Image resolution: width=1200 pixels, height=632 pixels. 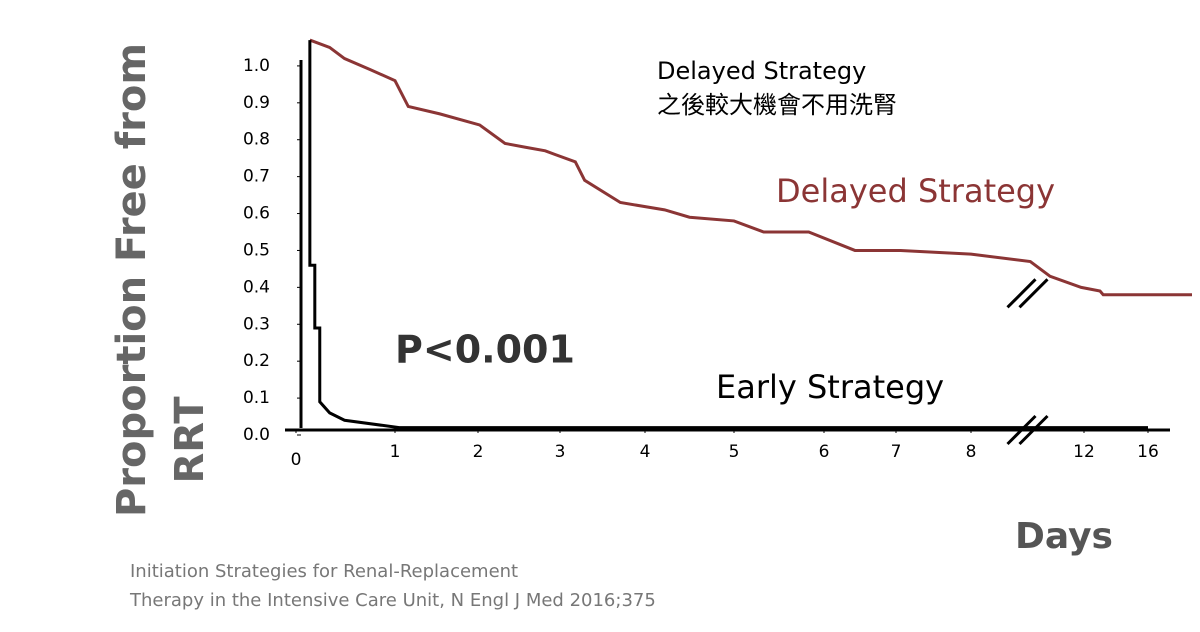 What do you see at coordinates (761, 71) in the screenshot?
I see `annotation: Delayed Strategy` at bounding box center [761, 71].